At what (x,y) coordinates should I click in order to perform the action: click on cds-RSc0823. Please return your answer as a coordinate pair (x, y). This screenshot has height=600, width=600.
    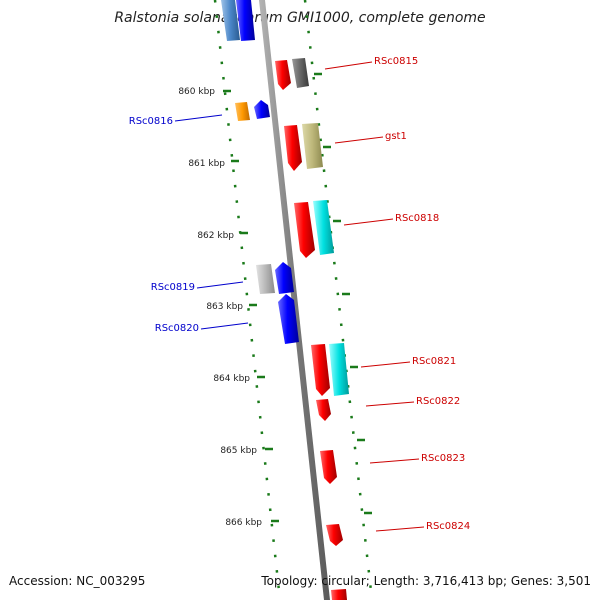
    Looking at the image, I should click on (328, 467).